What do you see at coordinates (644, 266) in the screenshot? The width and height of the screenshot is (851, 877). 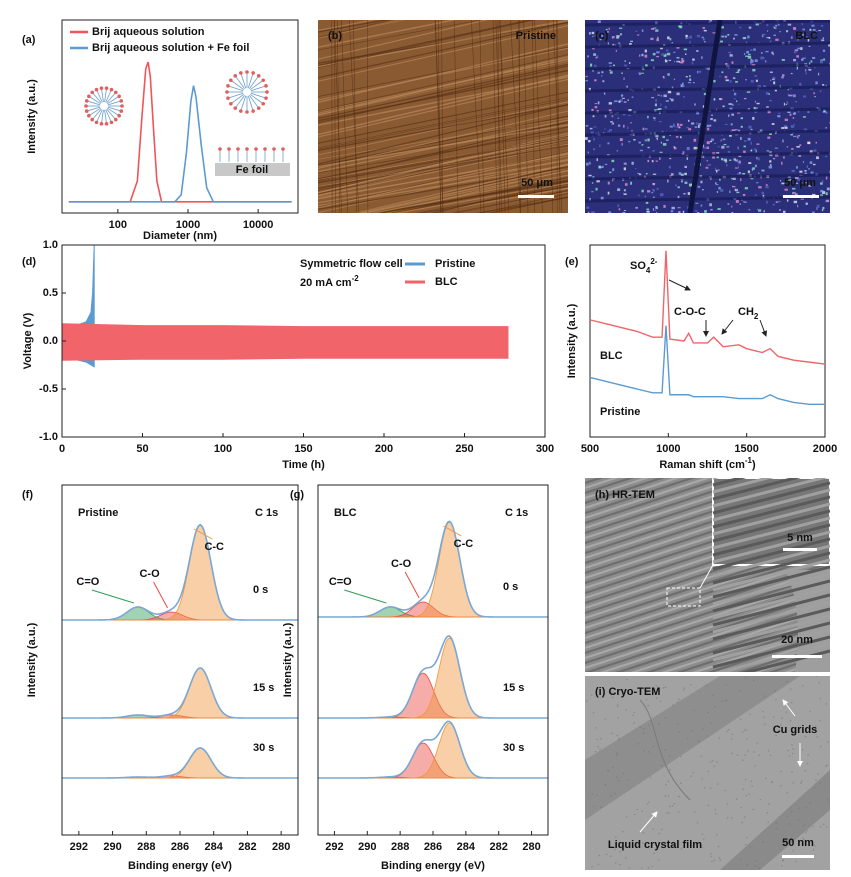 I see `annotation: SO42-` at bounding box center [644, 266].